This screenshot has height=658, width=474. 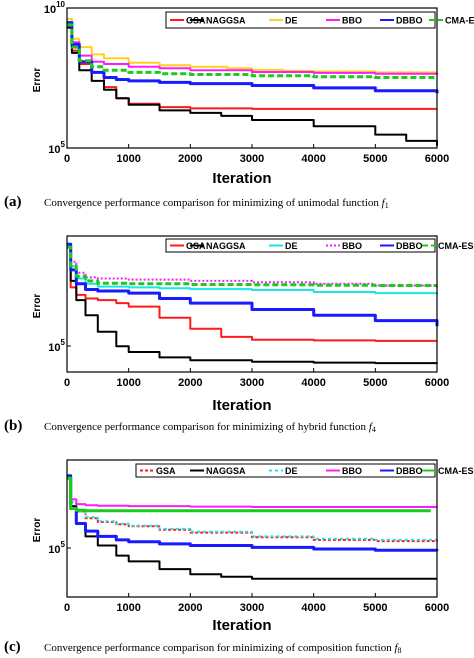 What do you see at coordinates (13, 202) in the screenshot?
I see `panel-letter: (a)` at bounding box center [13, 202].